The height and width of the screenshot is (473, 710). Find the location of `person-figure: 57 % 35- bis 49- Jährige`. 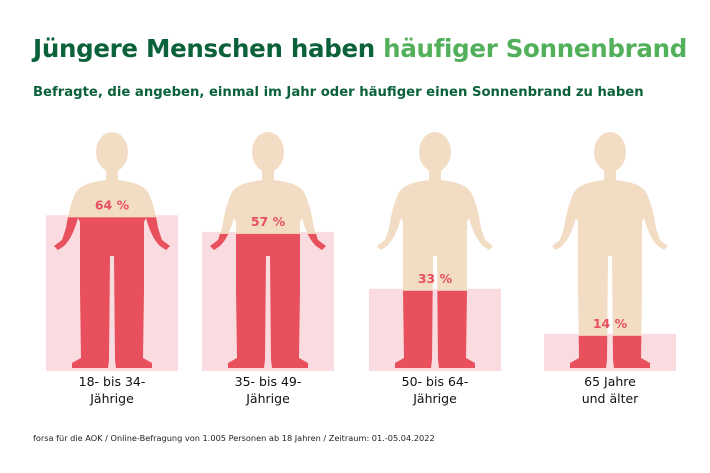

person-figure: 57 % 35- bis 49- Jährige is located at coordinates (268, 269).